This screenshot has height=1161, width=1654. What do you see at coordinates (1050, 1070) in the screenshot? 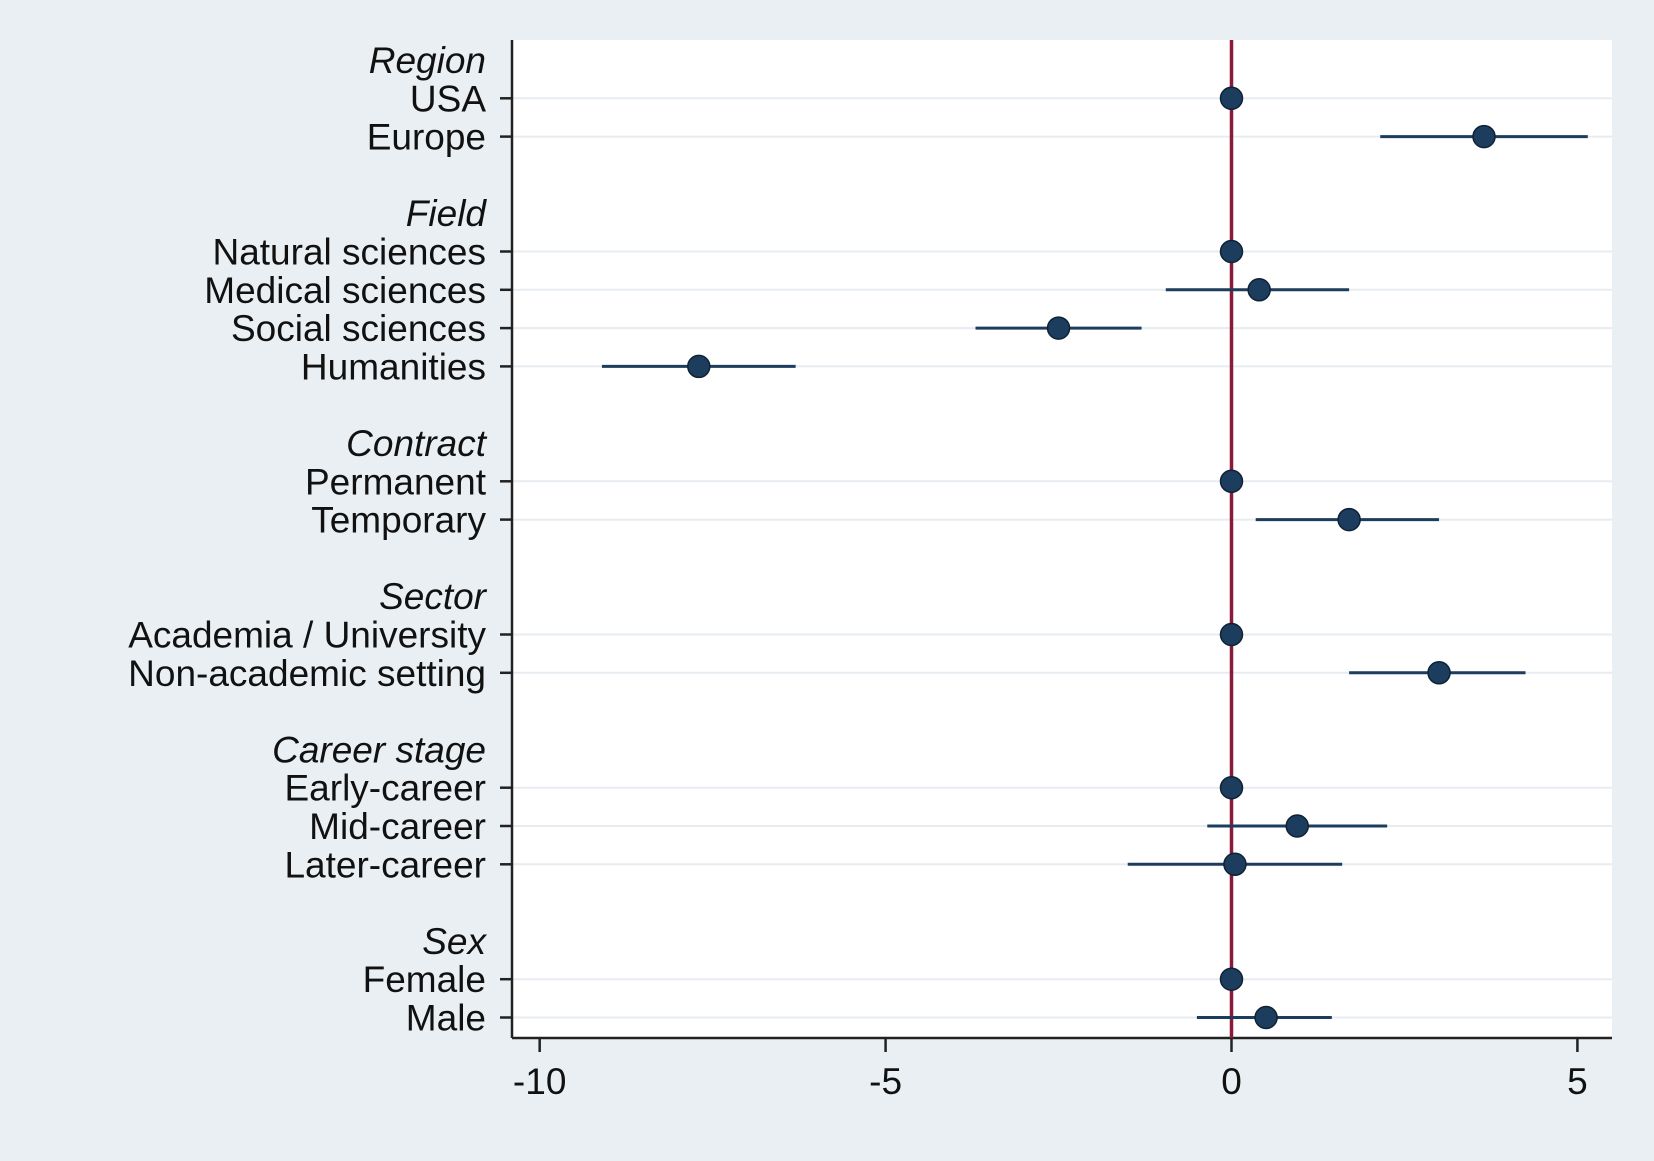
I see `x-axis-ticks: -10 -5 0 5` at bounding box center [1050, 1070].